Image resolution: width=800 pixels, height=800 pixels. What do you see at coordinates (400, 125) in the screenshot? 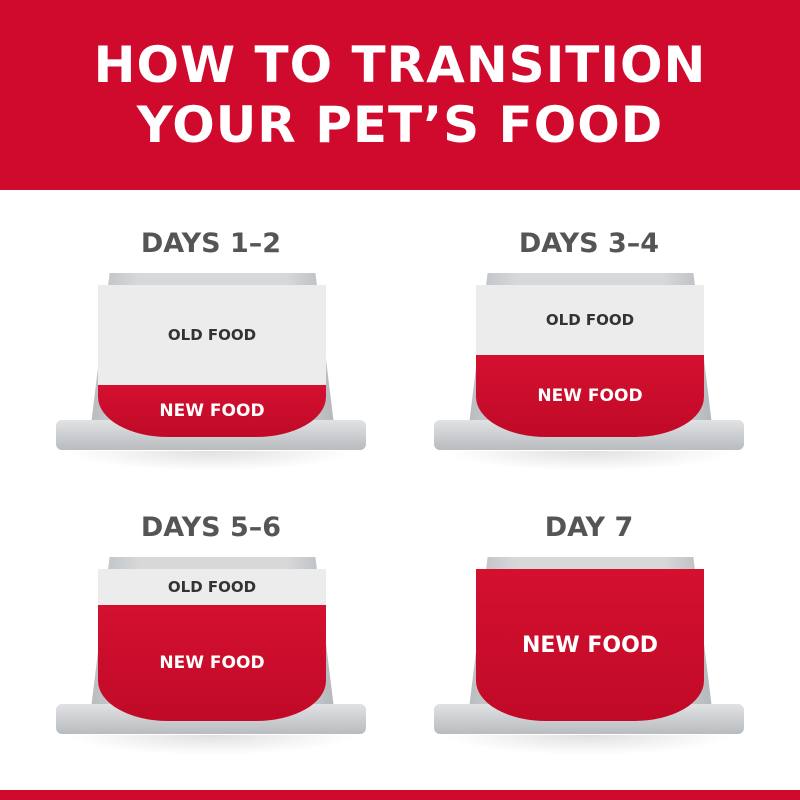
I see `title-line-2: YOUR PET’S FOOD` at bounding box center [400, 125].